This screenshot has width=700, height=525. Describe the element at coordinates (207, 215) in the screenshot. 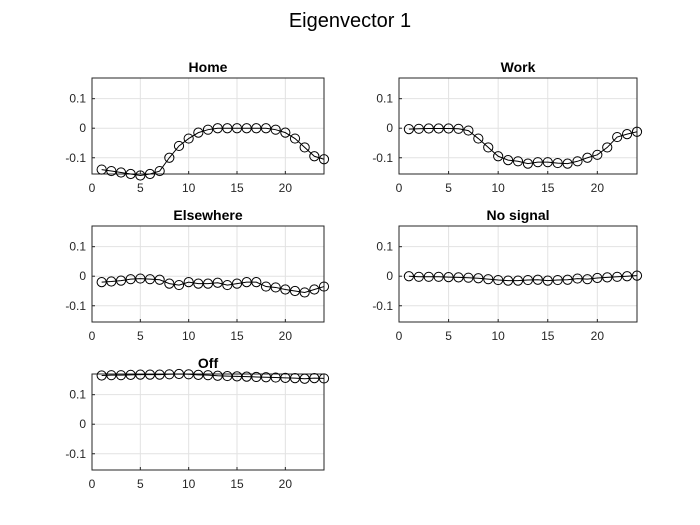

I see `subplot-title: Elsewhere` at that location.